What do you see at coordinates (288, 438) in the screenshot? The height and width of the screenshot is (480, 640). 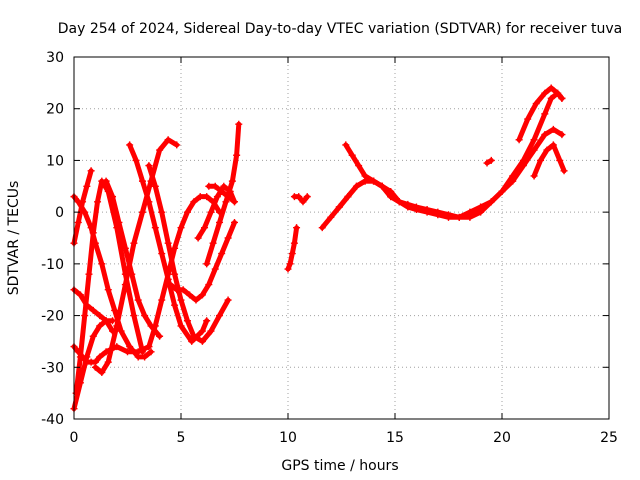 I see `x-tick-label: 10` at bounding box center [288, 438].